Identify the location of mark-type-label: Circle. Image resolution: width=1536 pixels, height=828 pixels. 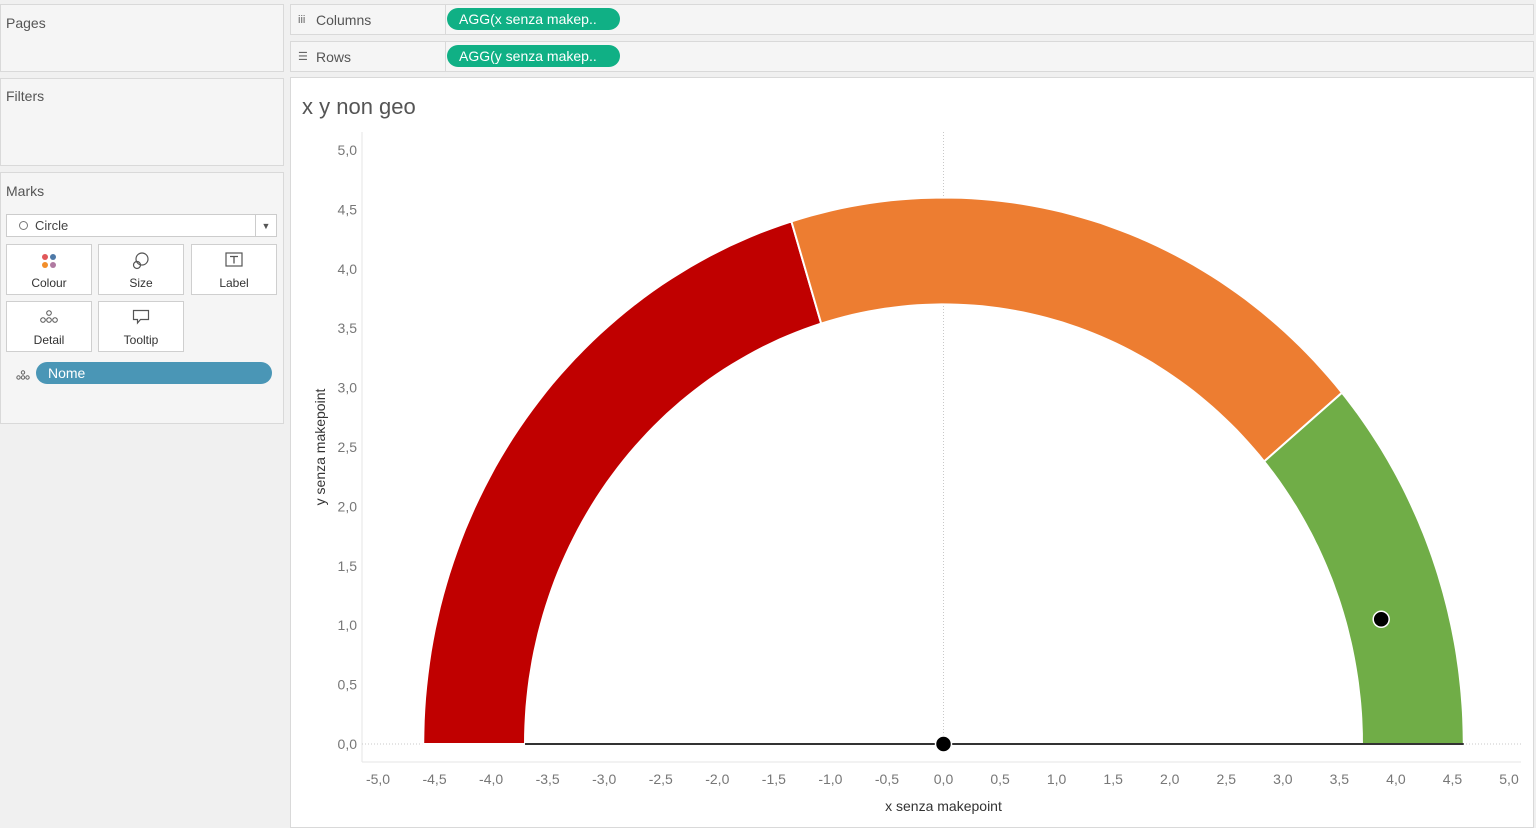
(52, 225).